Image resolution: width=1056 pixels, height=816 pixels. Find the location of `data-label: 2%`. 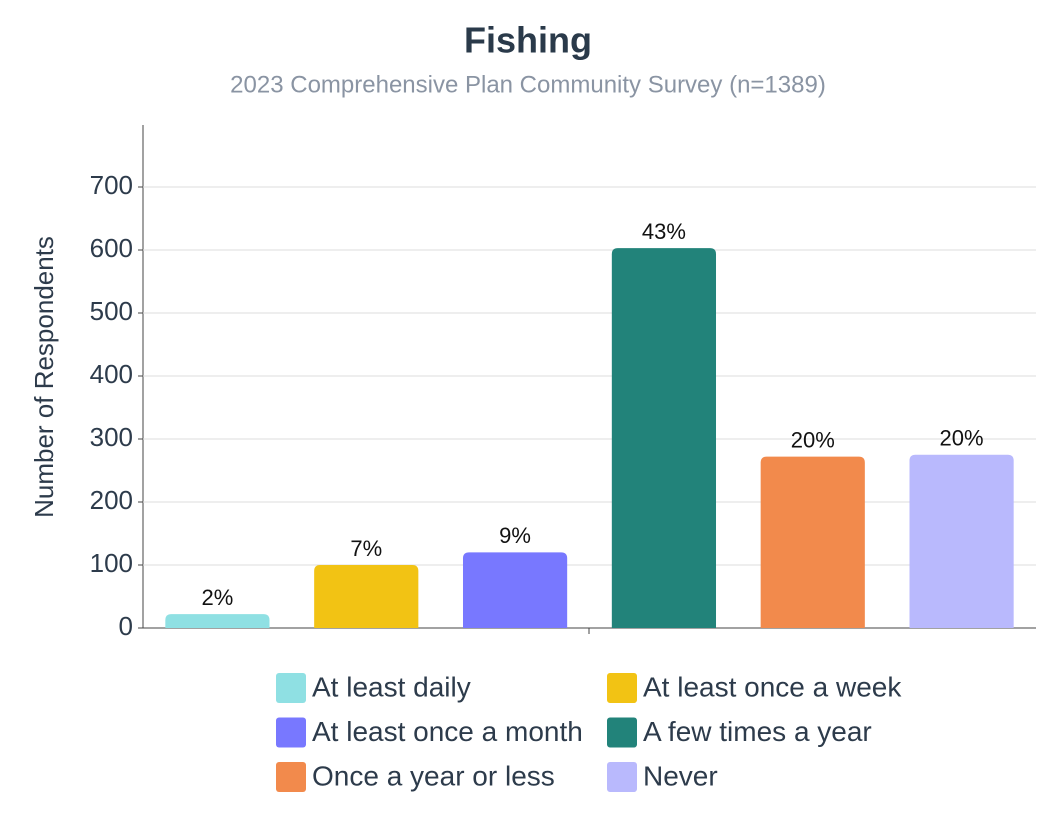

data-label: 2% is located at coordinates (218, 597).